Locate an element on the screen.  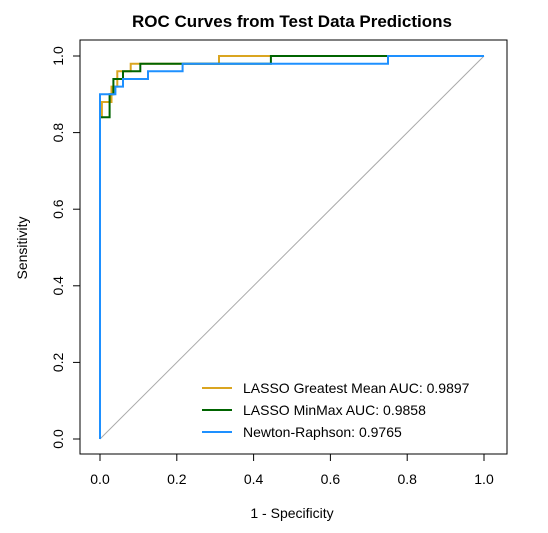
x-tick-label: 0.4 is located at coordinates (254, 479).